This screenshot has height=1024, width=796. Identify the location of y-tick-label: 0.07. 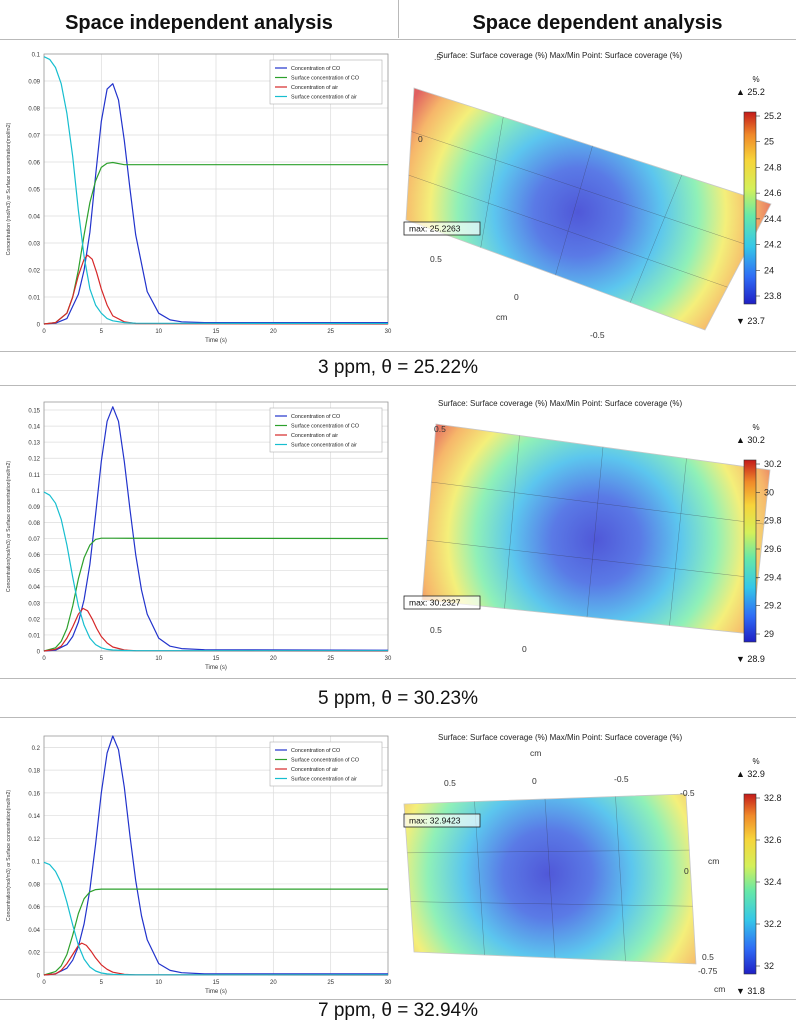
(34, 540).